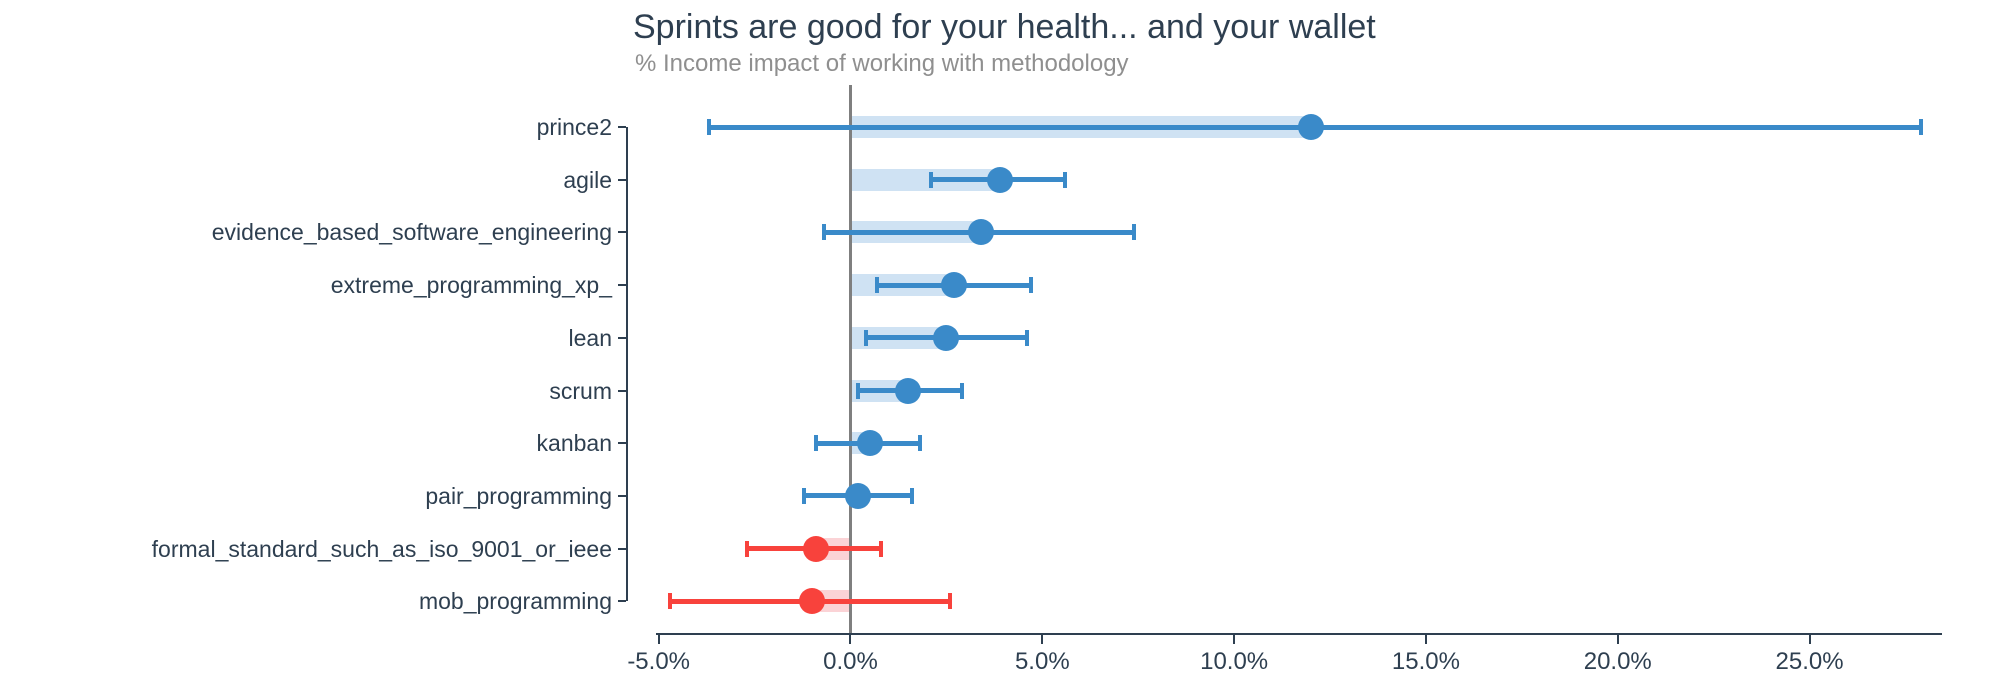 Image resolution: width=2000 pixels, height=693 pixels. I want to click on x-tick-label: 15.0%, so click(1425, 661).